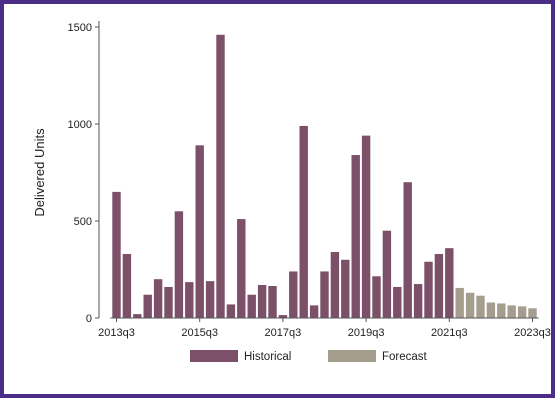 This screenshot has height=398, width=555. What do you see at coordinates (127, 285) in the screenshot?
I see `bar-historical-2013q4` at bounding box center [127, 285].